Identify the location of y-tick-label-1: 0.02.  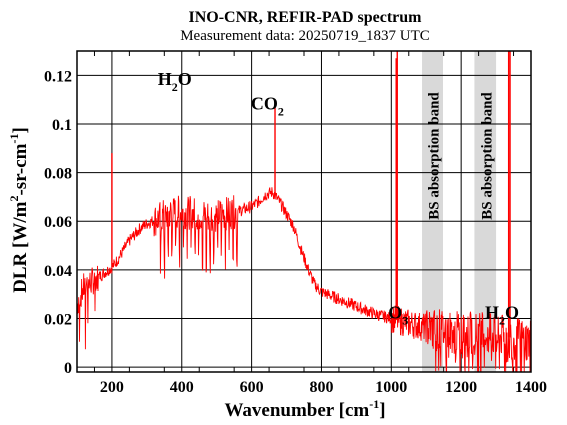
(58, 320).